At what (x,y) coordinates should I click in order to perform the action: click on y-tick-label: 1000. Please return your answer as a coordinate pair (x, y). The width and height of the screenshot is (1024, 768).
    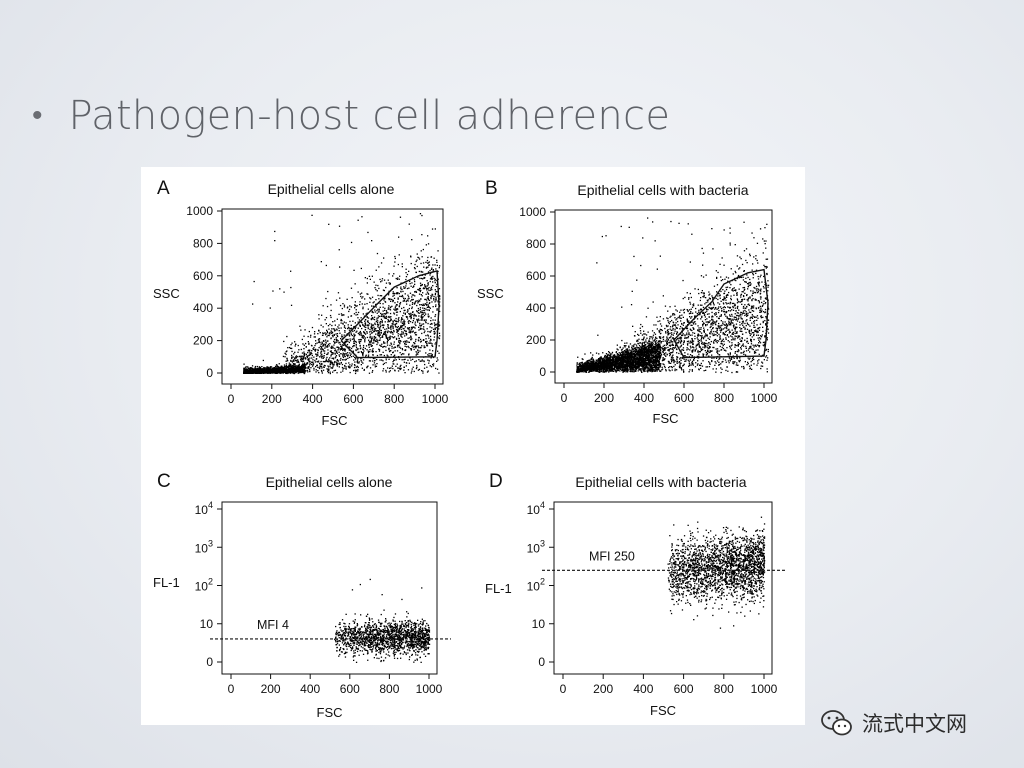
    Looking at the image, I should click on (199, 211).